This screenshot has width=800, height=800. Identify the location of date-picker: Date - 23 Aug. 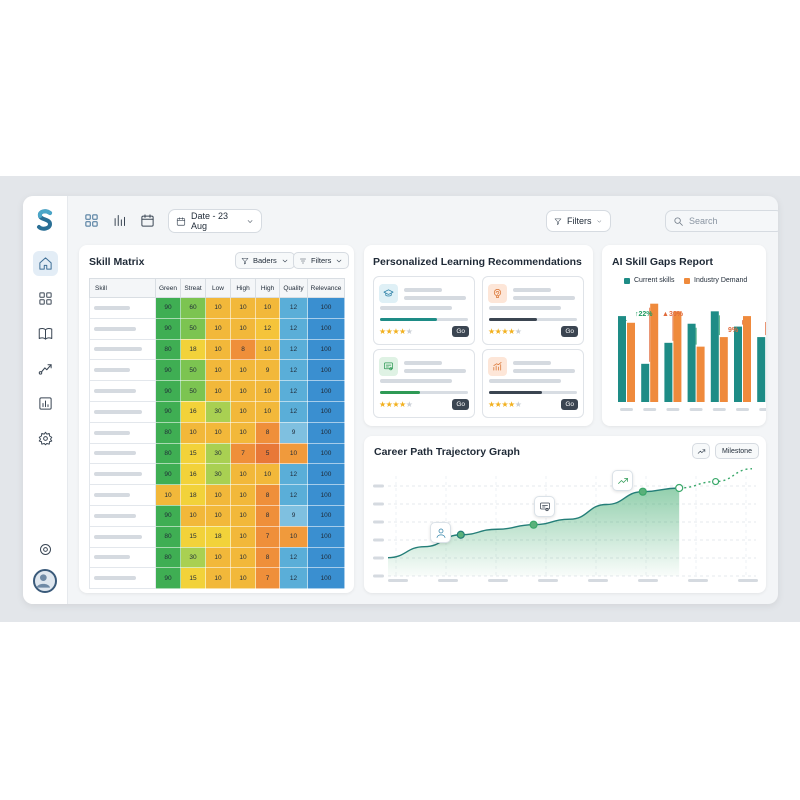
(215, 221).